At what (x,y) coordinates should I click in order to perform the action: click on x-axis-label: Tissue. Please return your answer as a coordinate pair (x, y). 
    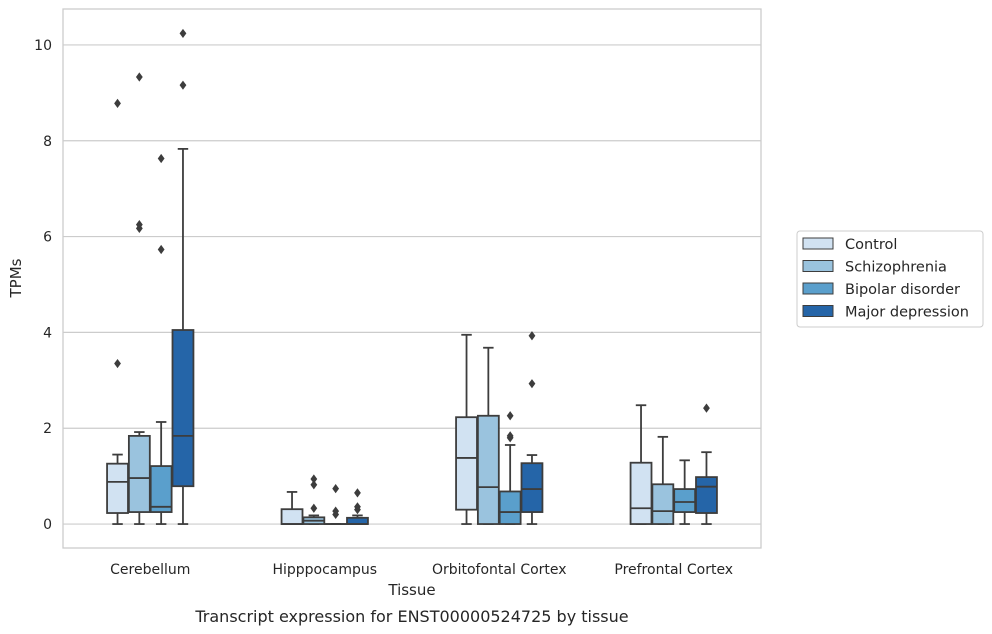
    Looking at the image, I should click on (411, 590).